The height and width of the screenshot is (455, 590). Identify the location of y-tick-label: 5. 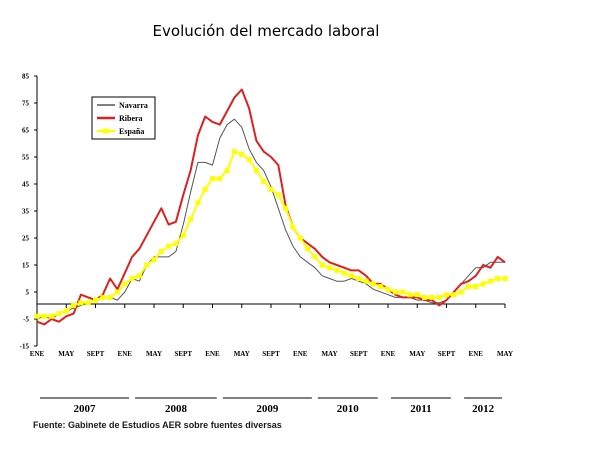
(28, 293).